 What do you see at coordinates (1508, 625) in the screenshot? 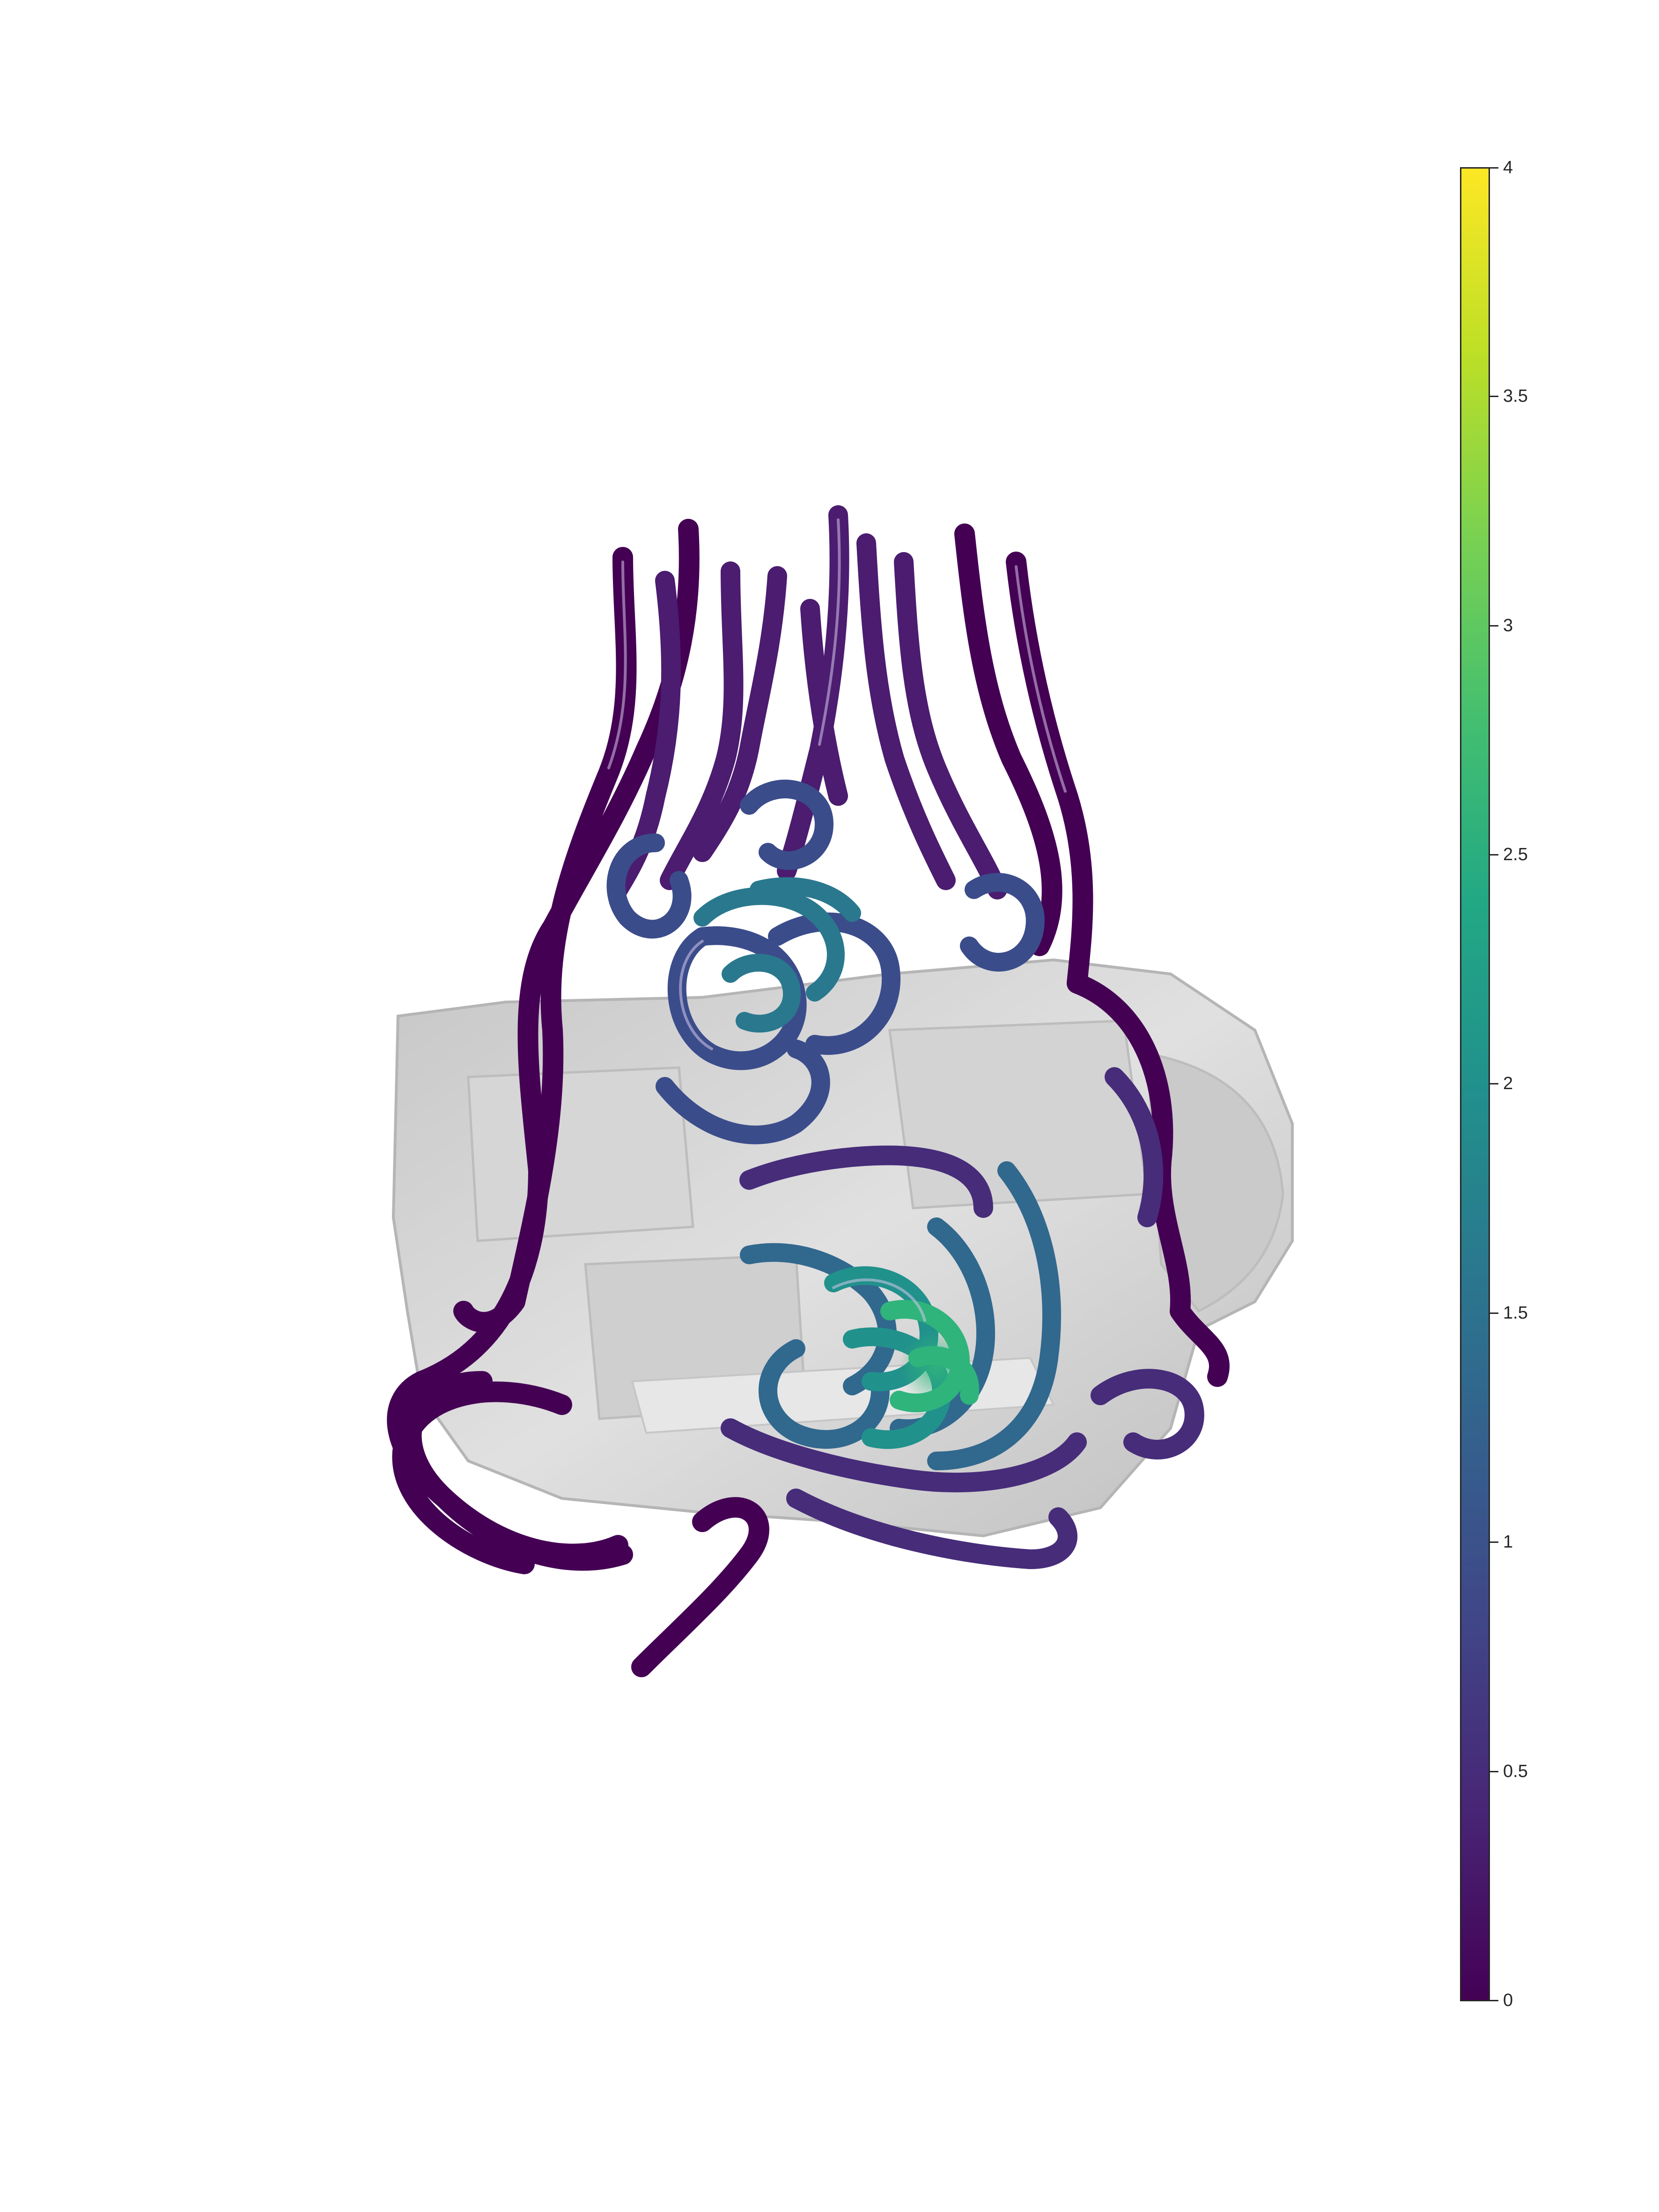
I see `colorbar-tick-label: 3` at bounding box center [1508, 625].